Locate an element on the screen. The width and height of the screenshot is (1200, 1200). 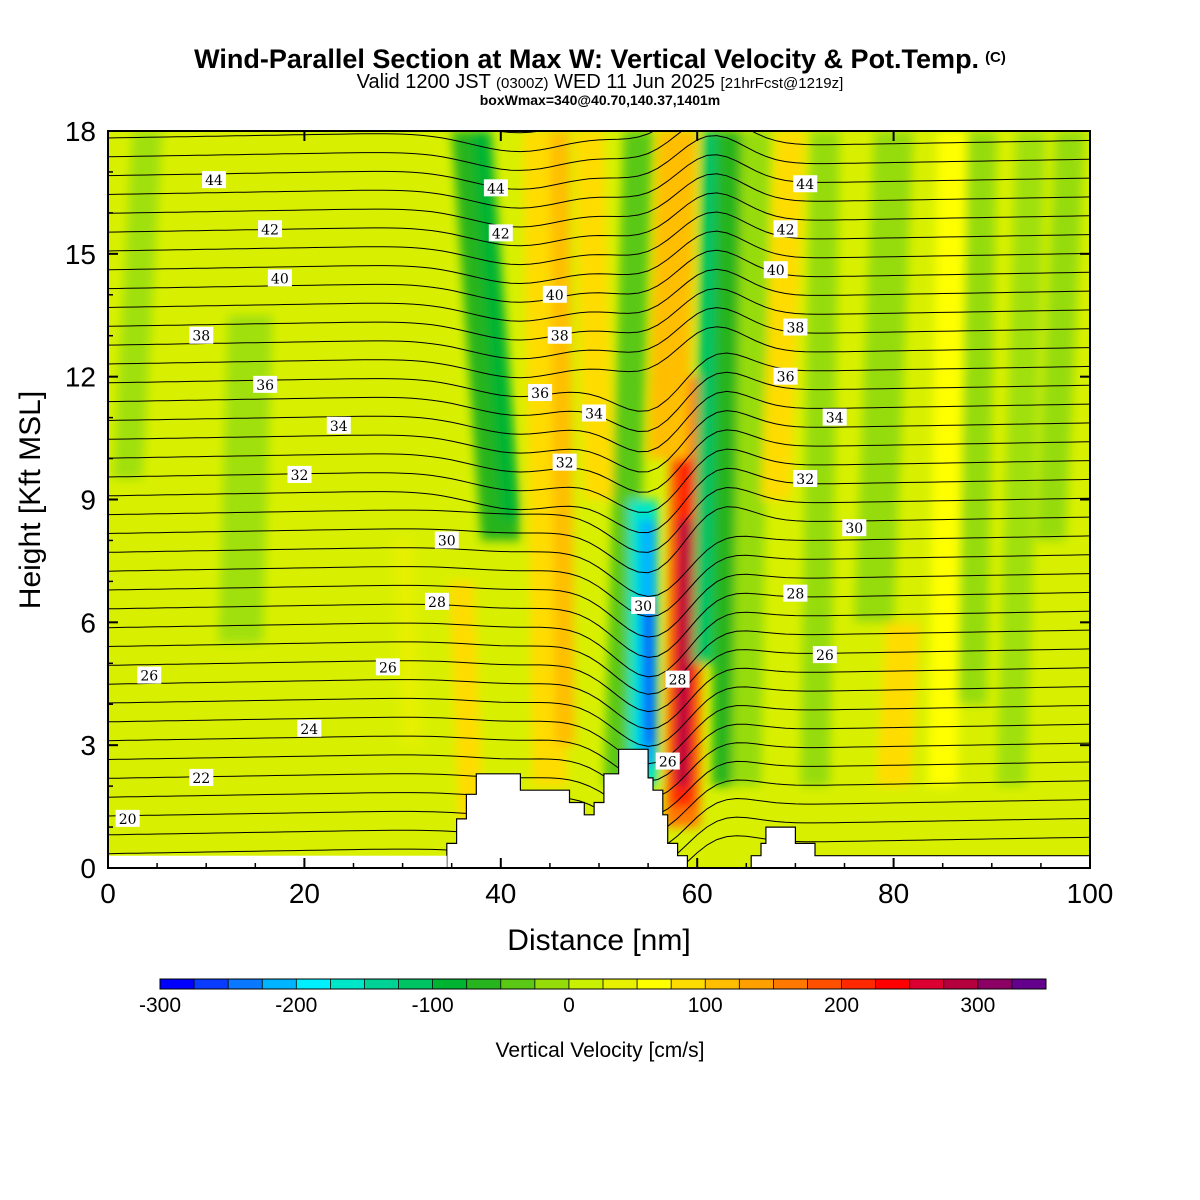
theta-contour-label: 40 is located at coordinates (554, 294).